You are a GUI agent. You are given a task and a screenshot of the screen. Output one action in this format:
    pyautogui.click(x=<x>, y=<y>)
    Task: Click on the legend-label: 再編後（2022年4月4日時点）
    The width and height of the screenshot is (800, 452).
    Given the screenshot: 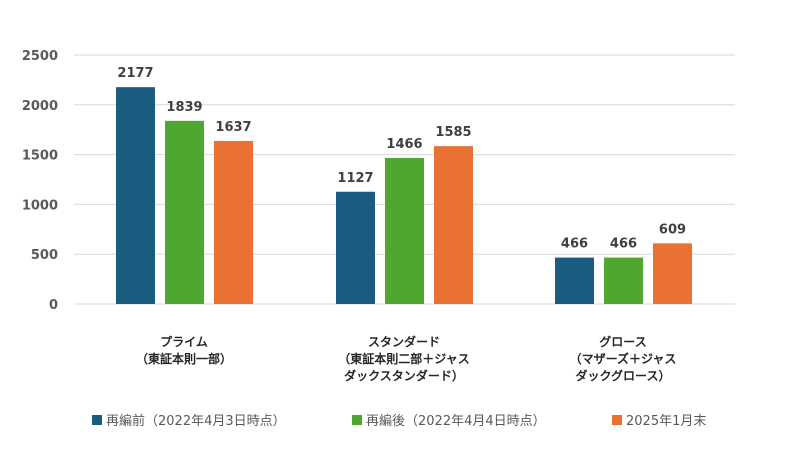 What is the action you would take?
    pyautogui.click(x=456, y=421)
    